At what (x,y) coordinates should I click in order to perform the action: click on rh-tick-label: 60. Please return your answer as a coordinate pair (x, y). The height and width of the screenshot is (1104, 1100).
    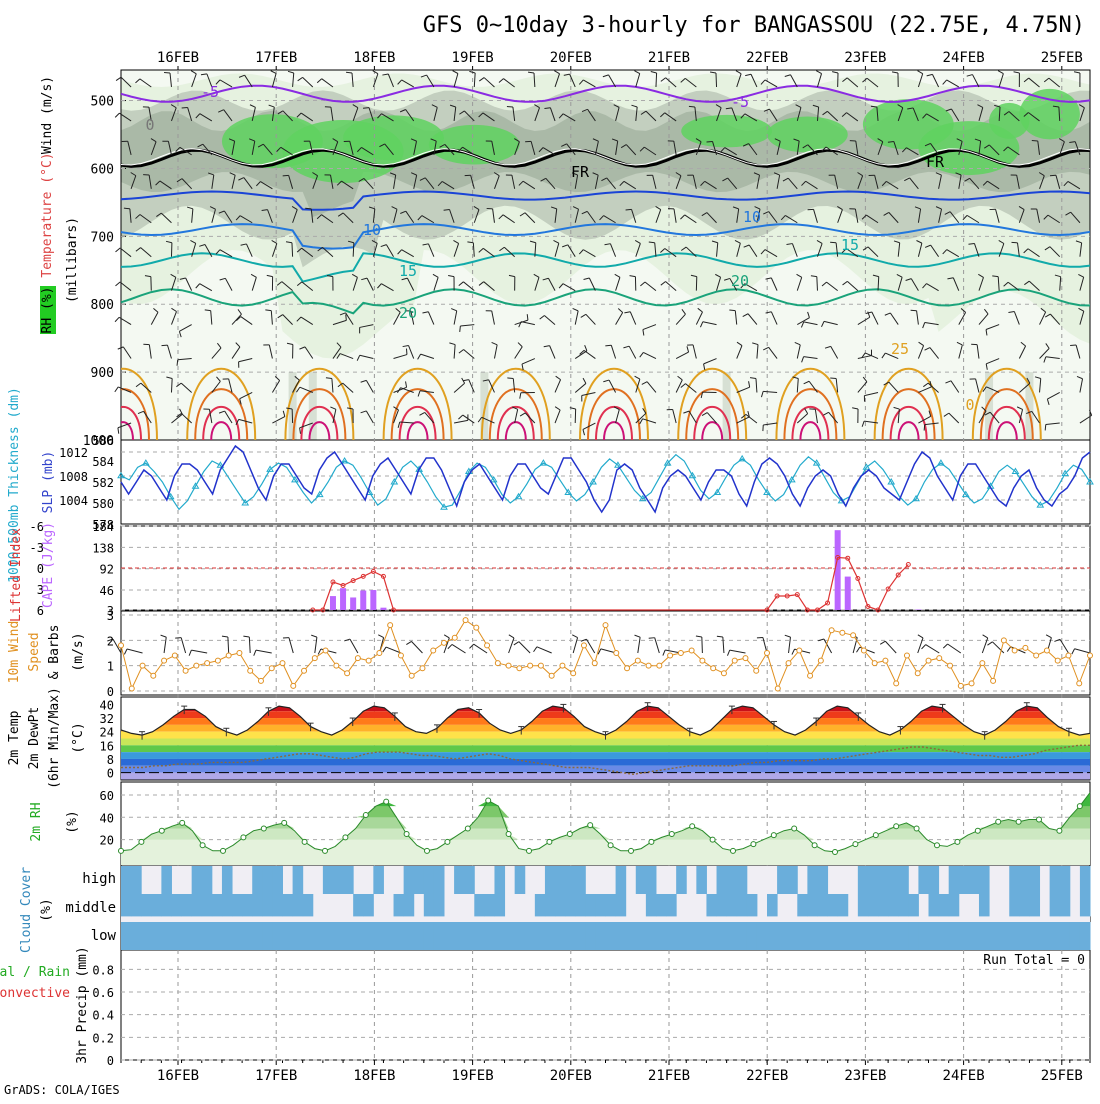
    Looking at the image, I should click on (107, 796).